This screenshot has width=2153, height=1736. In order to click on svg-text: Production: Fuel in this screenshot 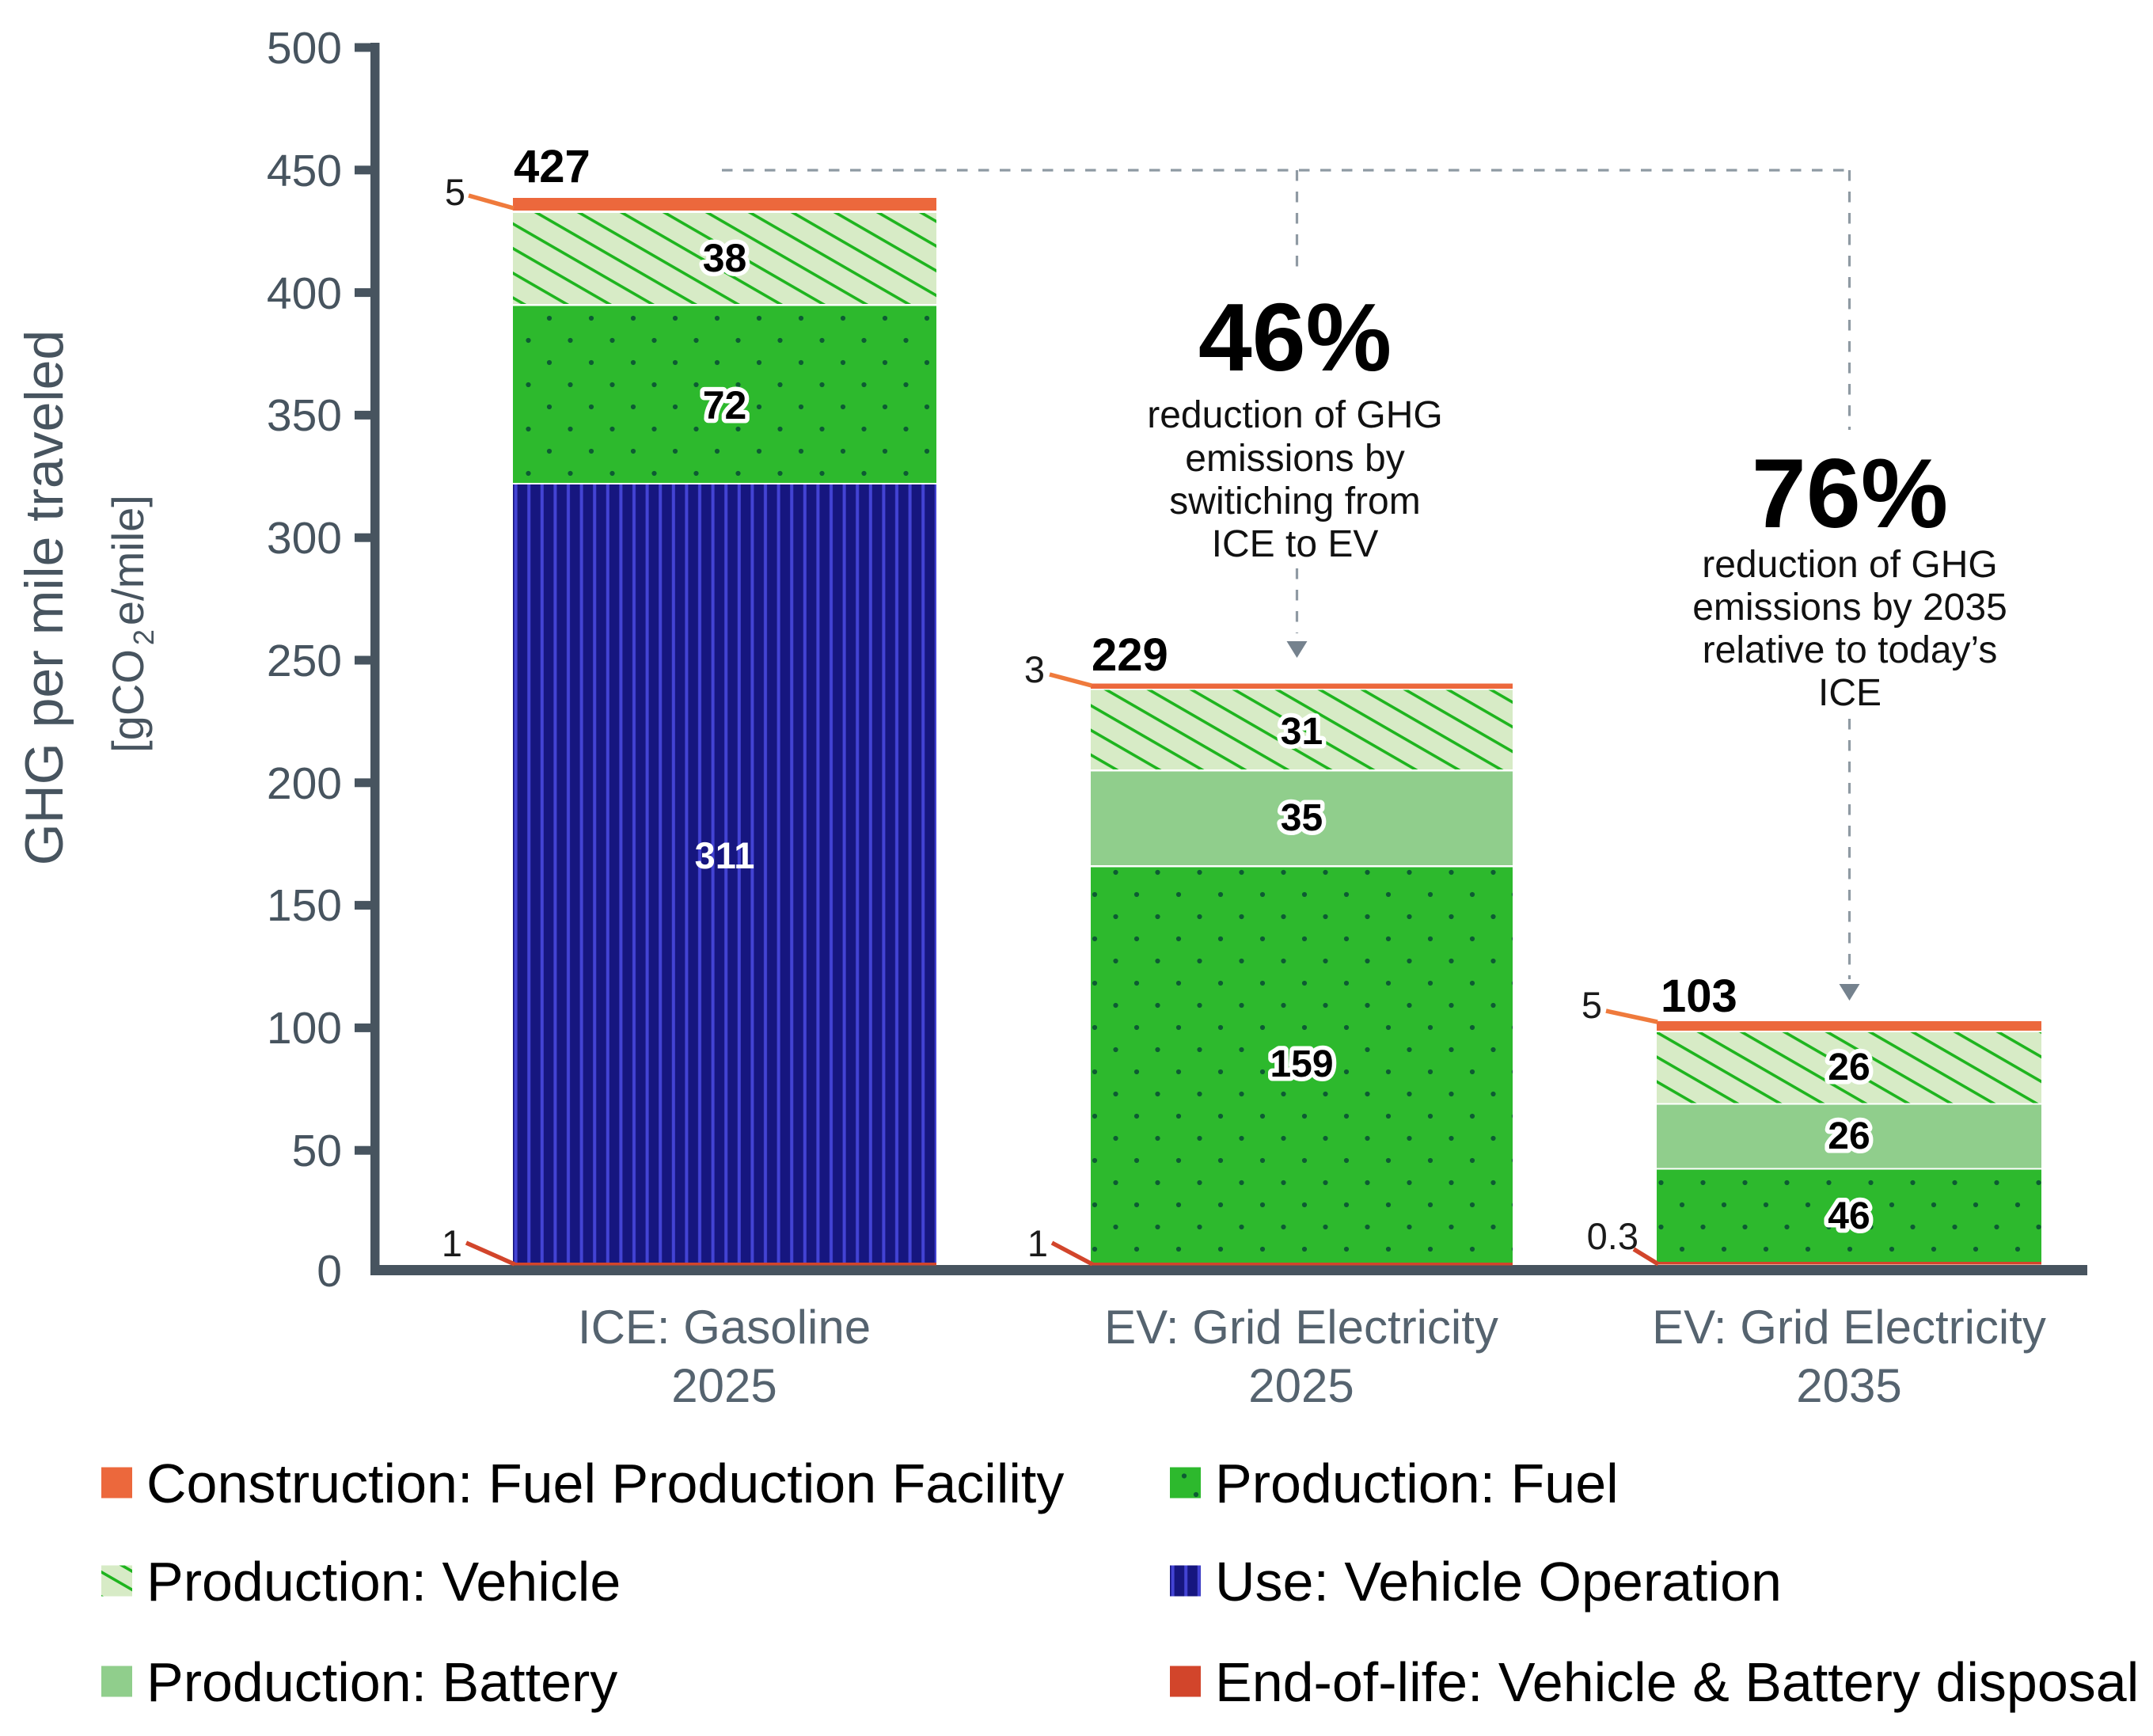, I will do `click(1417, 1483)`.